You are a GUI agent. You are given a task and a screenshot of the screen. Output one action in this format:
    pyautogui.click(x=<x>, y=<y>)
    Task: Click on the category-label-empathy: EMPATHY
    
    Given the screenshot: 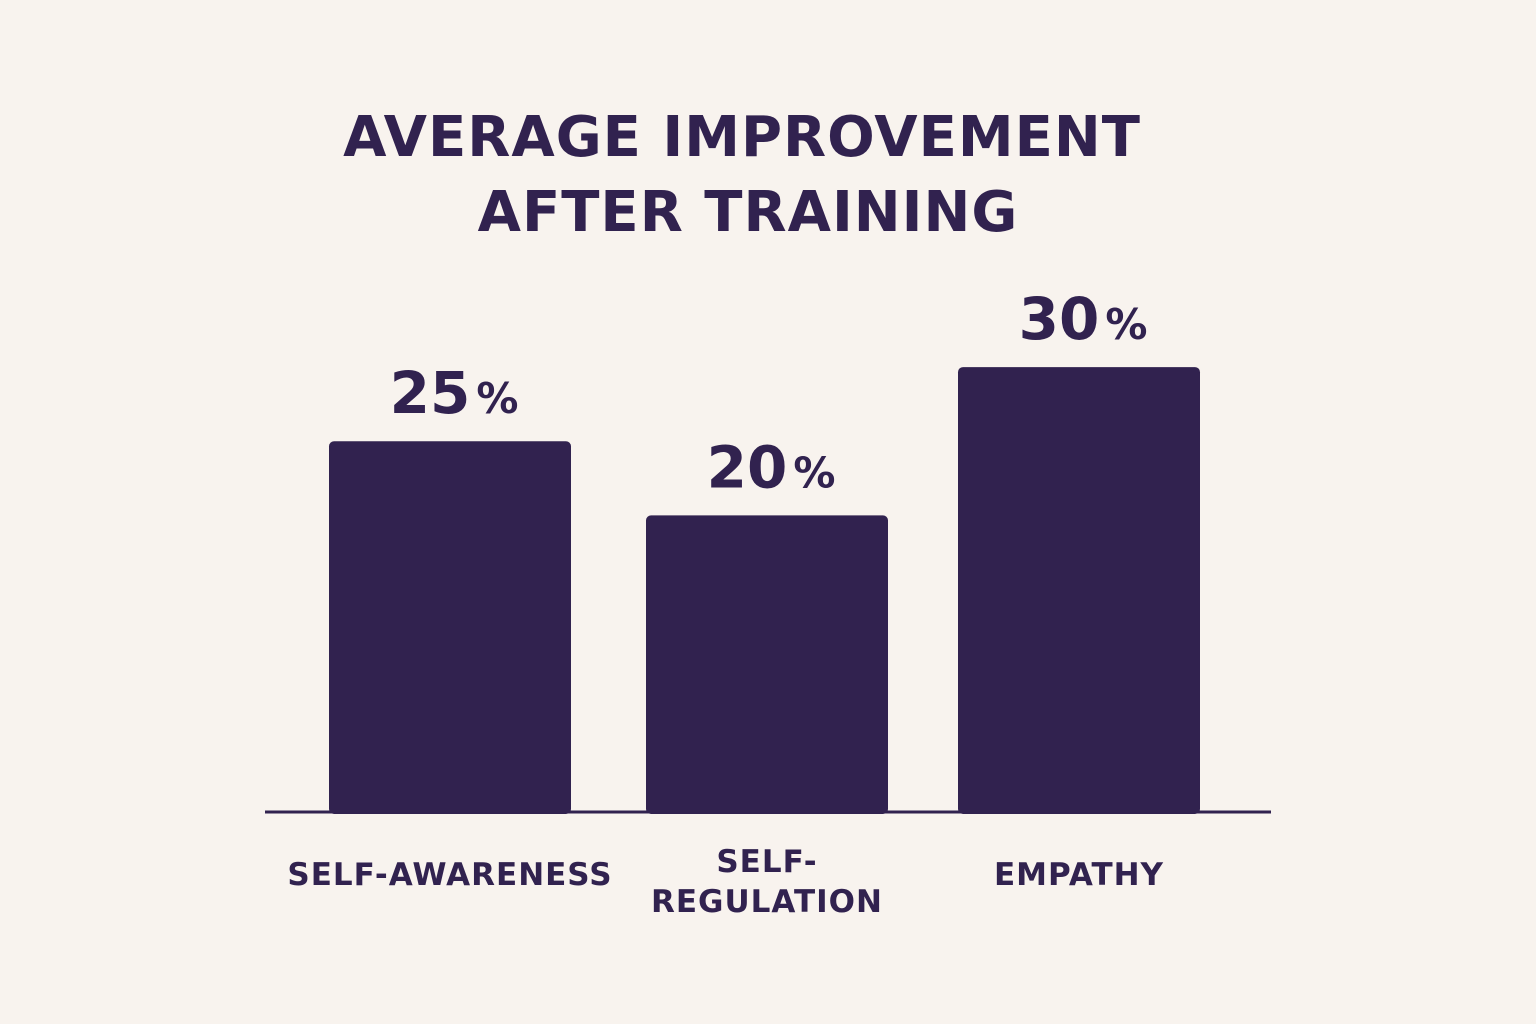 What is the action you would take?
    pyautogui.click(x=1079, y=875)
    